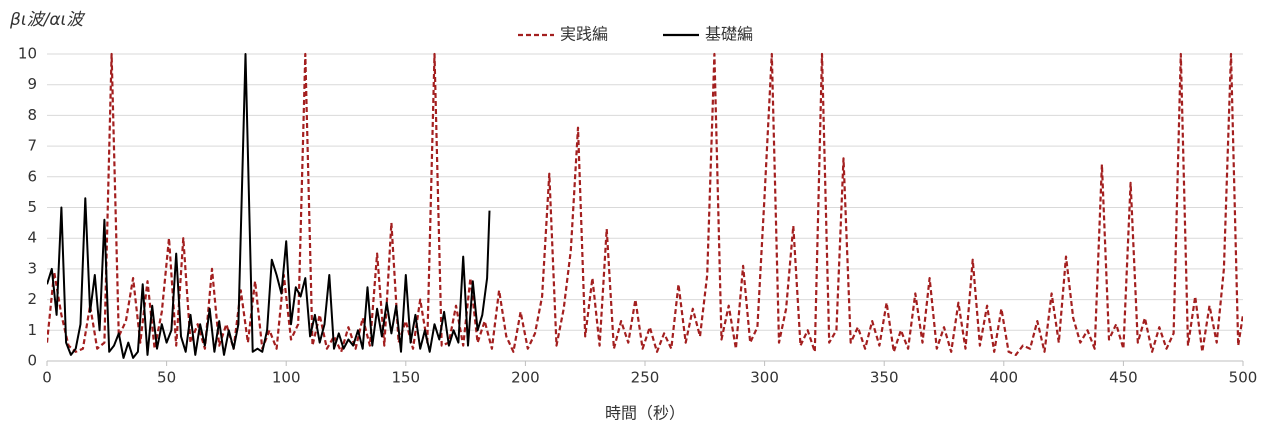  Describe the element at coordinates (32, 361) in the screenshot. I see `y-tick-label: 0` at that location.